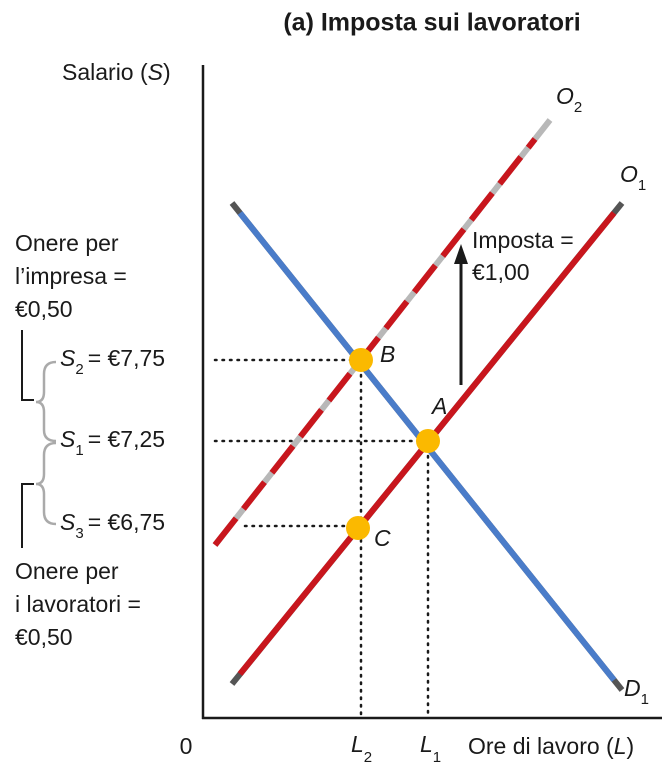 This screenshot has width=667, height=770. Describe the element at coordinates (27, 515) in the screenshot. I see `bracket-lower` at that location.